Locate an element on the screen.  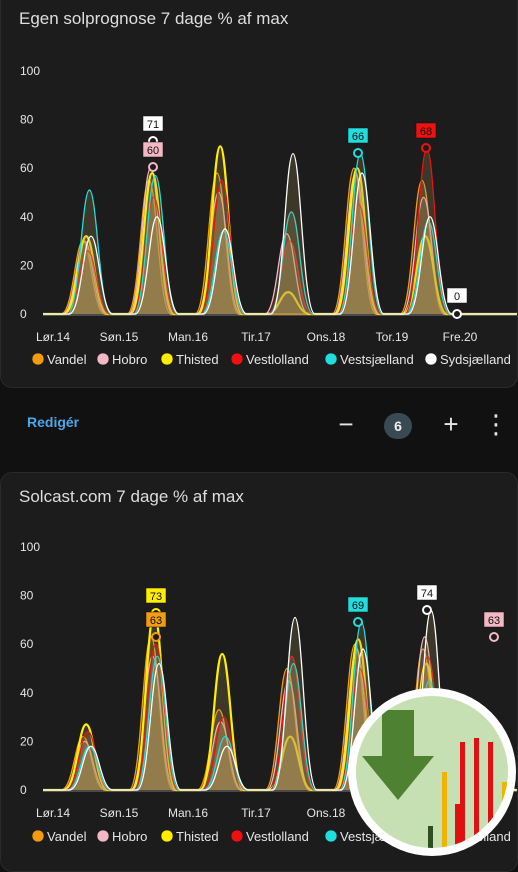
more-menu-icon: ⋮ is located at coordinates (496, 423).